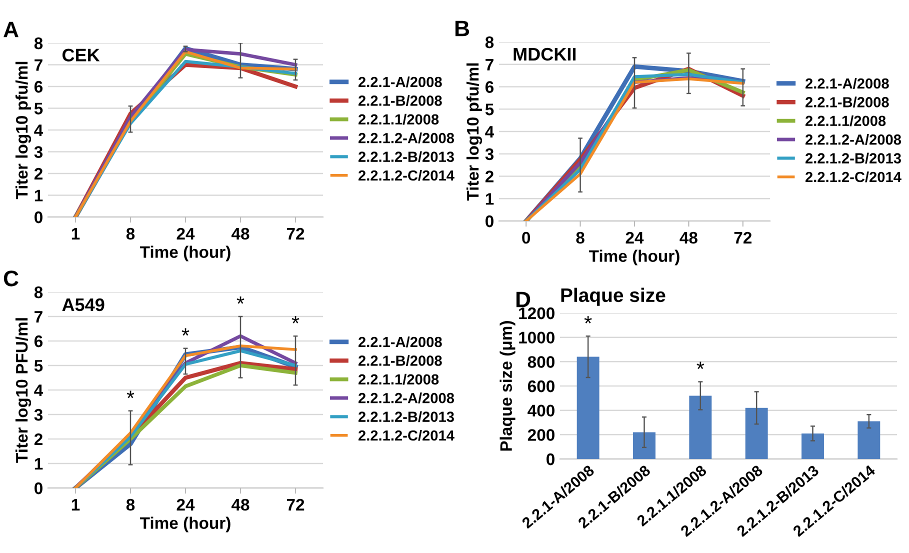 Image resolution: width=909 pixels, height=553 pixels. I want to click on chart-title: CEK, so click(81, 55).